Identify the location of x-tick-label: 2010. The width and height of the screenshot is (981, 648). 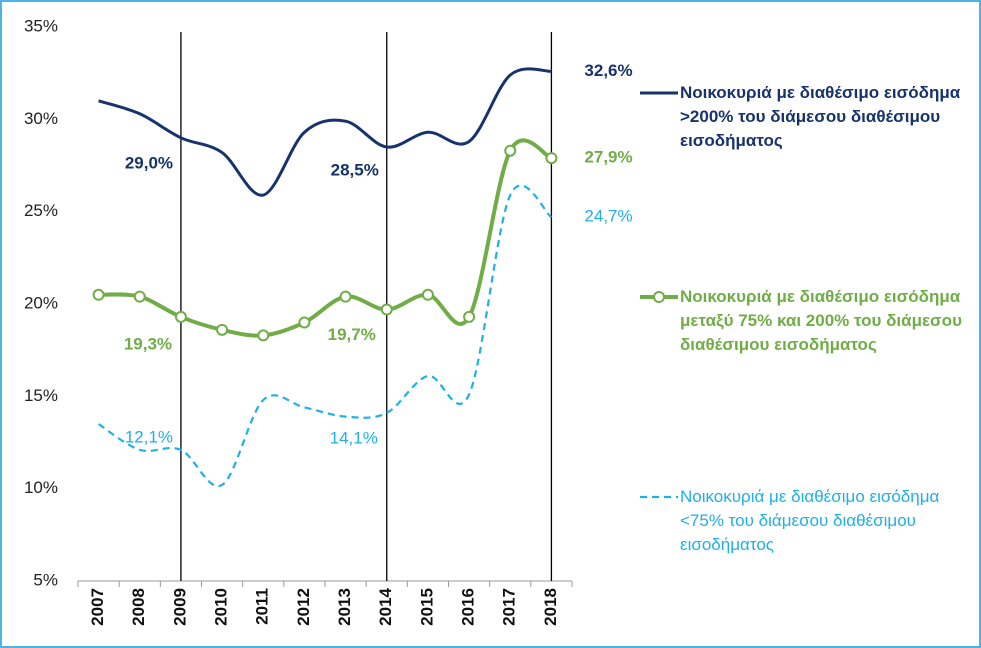
(221, 607).